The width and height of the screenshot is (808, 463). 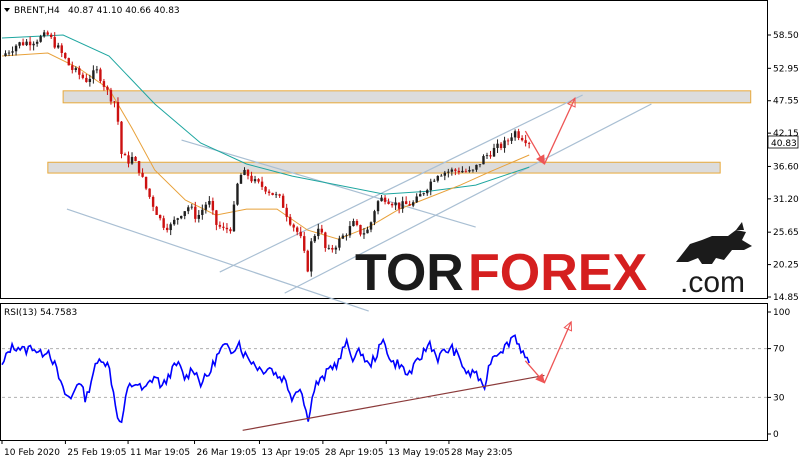 I want to click on dropdown-triangle-icon, so click(x=7, y=10).